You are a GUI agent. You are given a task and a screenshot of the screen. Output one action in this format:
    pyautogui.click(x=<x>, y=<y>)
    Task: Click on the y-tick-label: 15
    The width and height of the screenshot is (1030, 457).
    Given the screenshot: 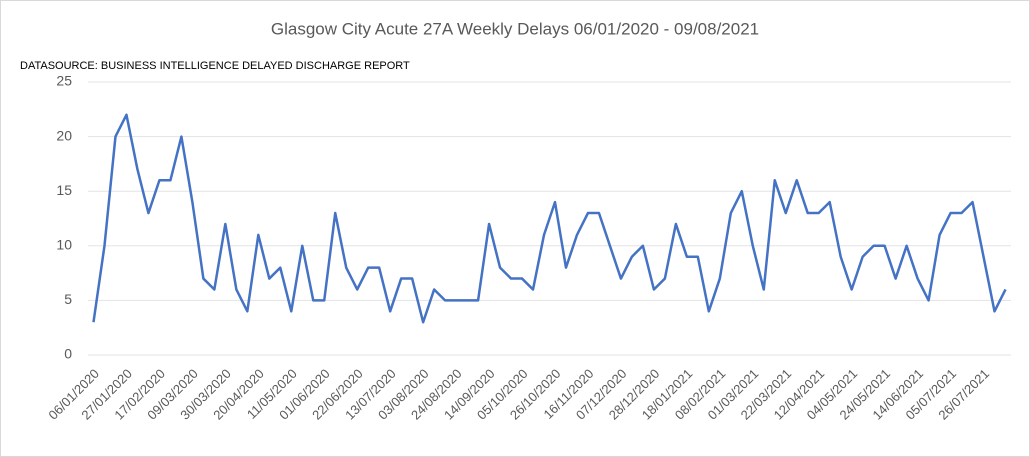 What is the action you would take?
    pyautogui.click(x=64, y=190)
    